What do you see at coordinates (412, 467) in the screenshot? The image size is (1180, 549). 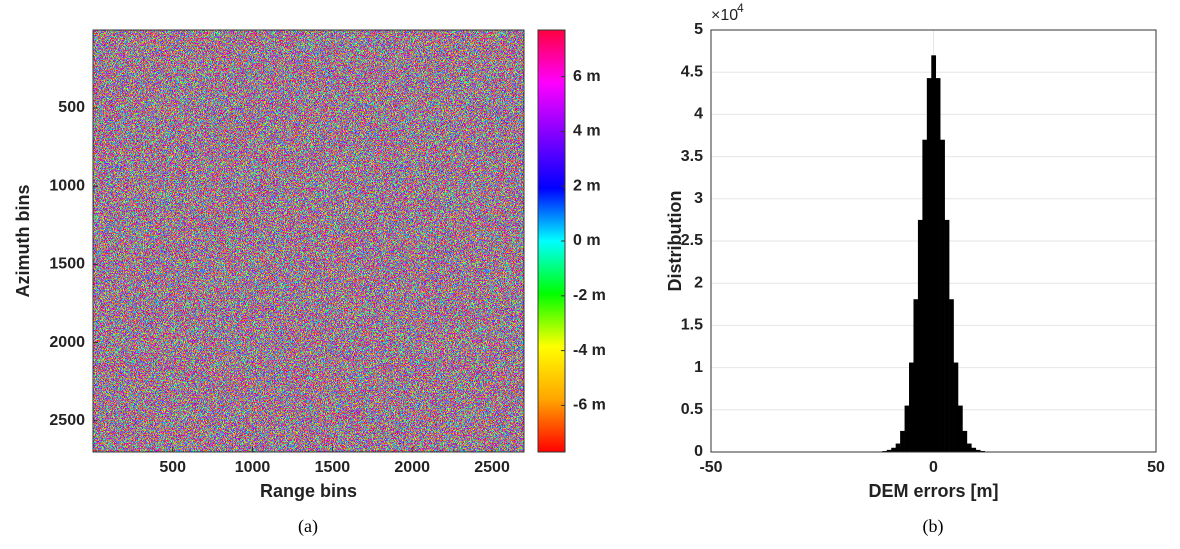 I see `x-tick-label: 2000` at bounding box center [412, 467].